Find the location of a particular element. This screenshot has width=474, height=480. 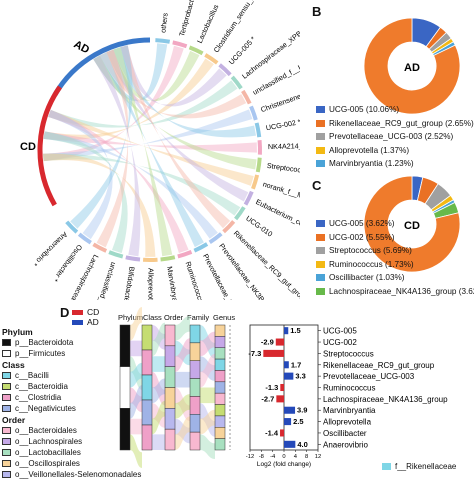

bar-value-label: 1.7 is located at coordinates (296, 364).